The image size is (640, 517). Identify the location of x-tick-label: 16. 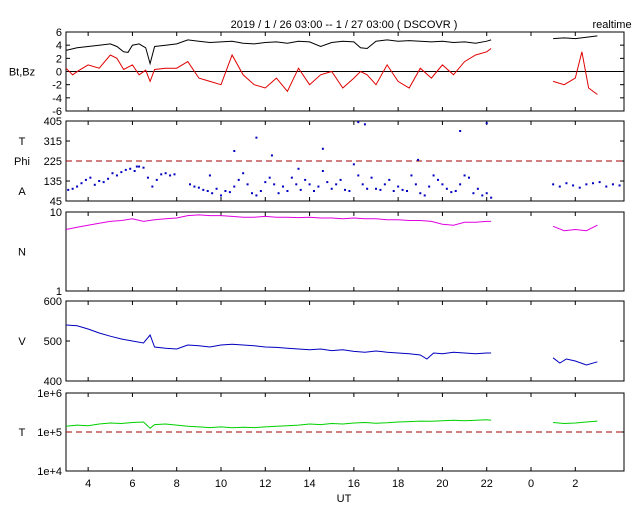
(354, 484).